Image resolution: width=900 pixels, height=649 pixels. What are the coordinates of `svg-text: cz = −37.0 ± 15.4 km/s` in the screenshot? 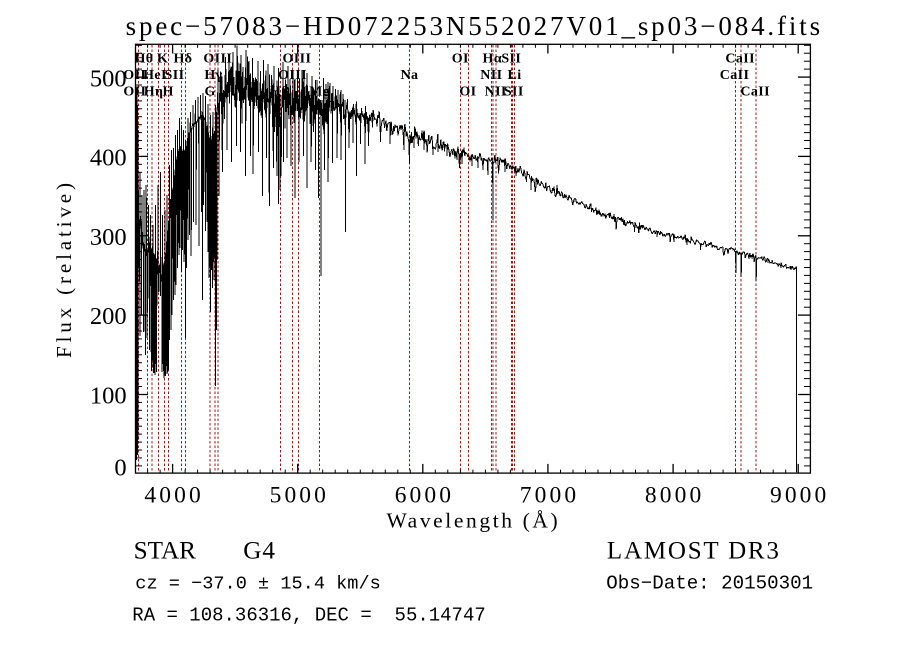 It's located at (257, 583).